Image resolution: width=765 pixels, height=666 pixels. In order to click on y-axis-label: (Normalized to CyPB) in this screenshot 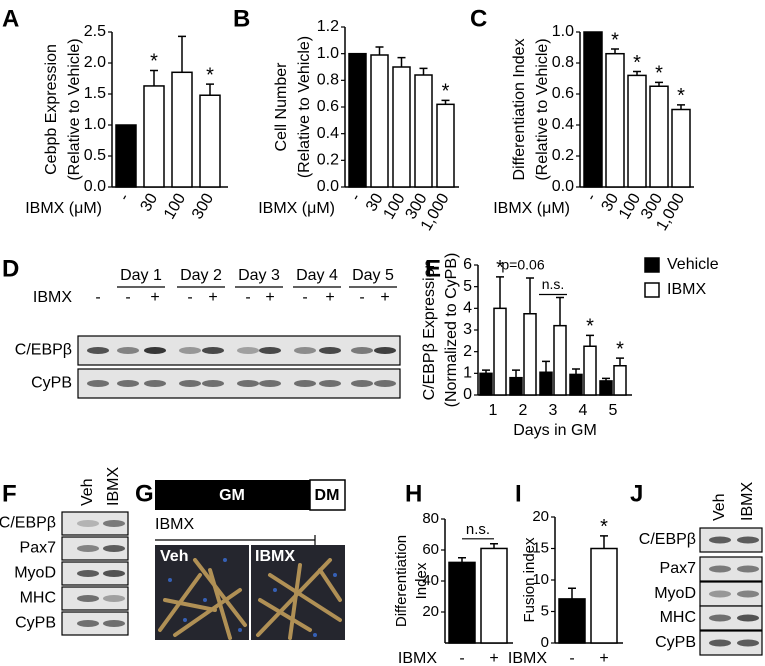, I will do `click(451, 330)`.